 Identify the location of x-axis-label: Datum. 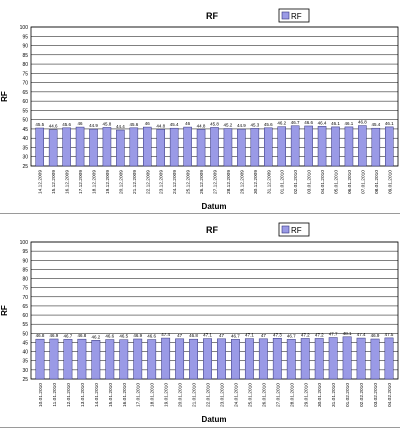
(214, 206).